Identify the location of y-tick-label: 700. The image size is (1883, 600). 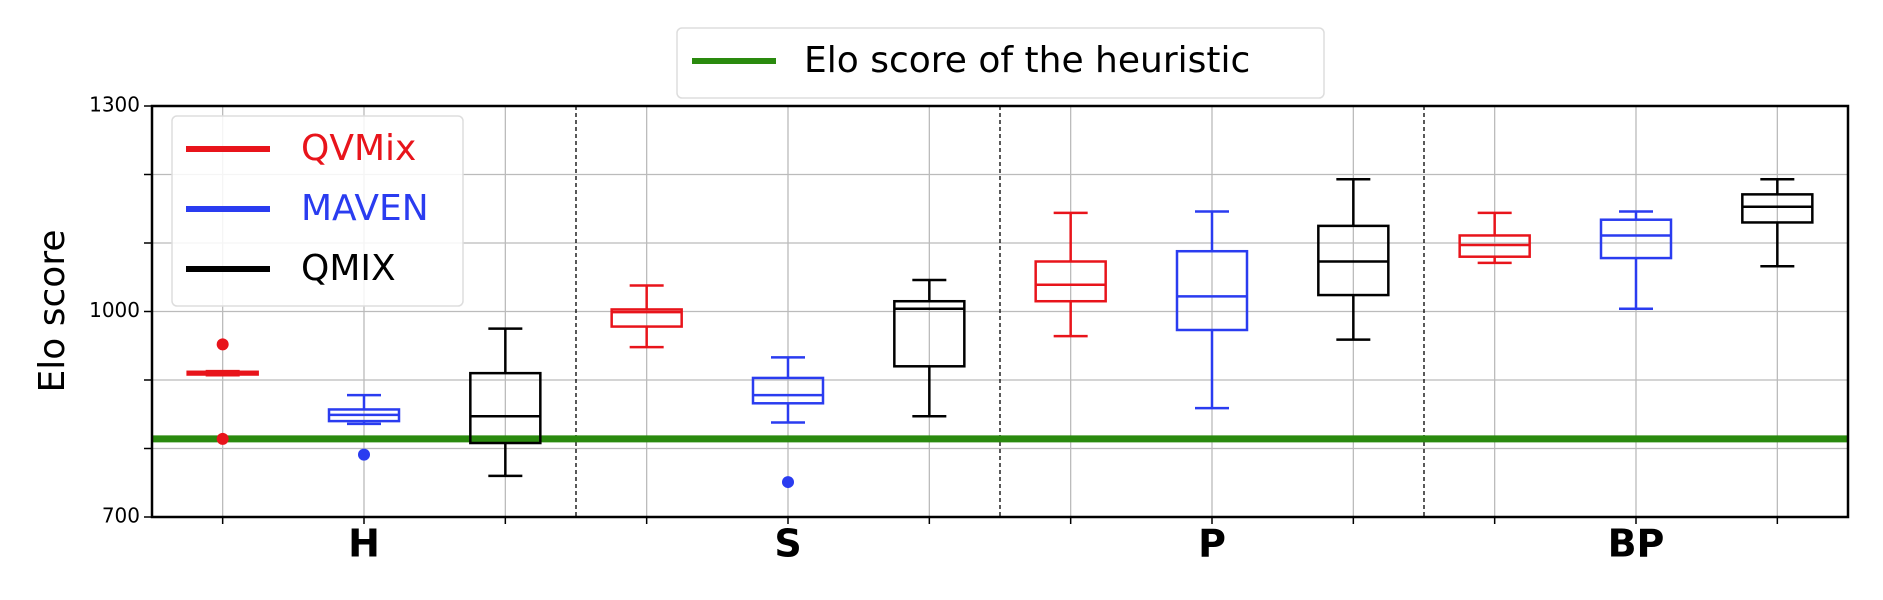
(121, 516).